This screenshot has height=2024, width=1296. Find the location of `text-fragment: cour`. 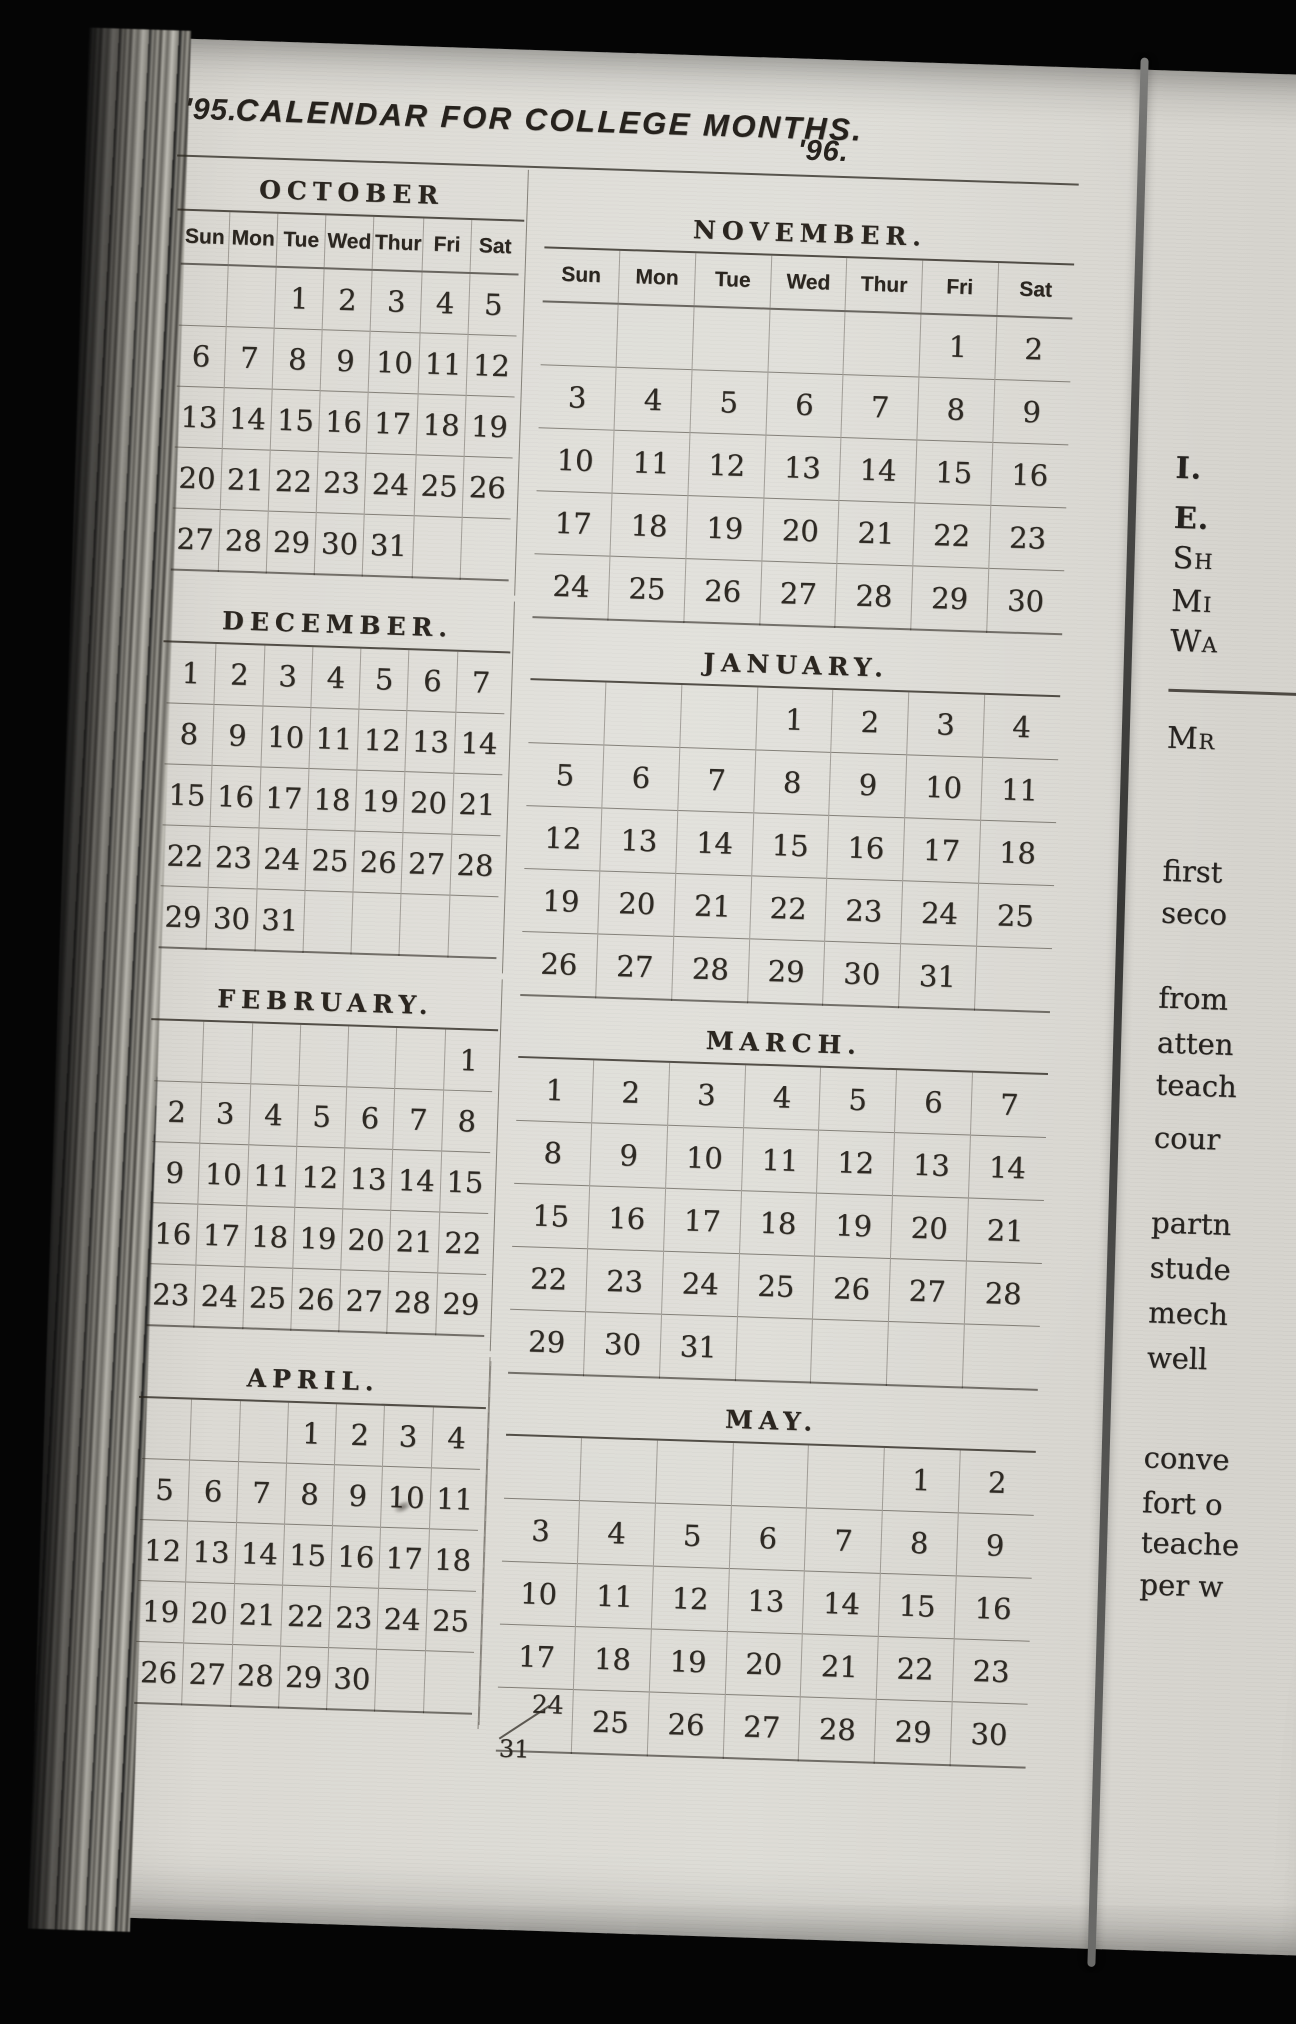

text-fragment: cour is located at coordinates (1187, 1138).